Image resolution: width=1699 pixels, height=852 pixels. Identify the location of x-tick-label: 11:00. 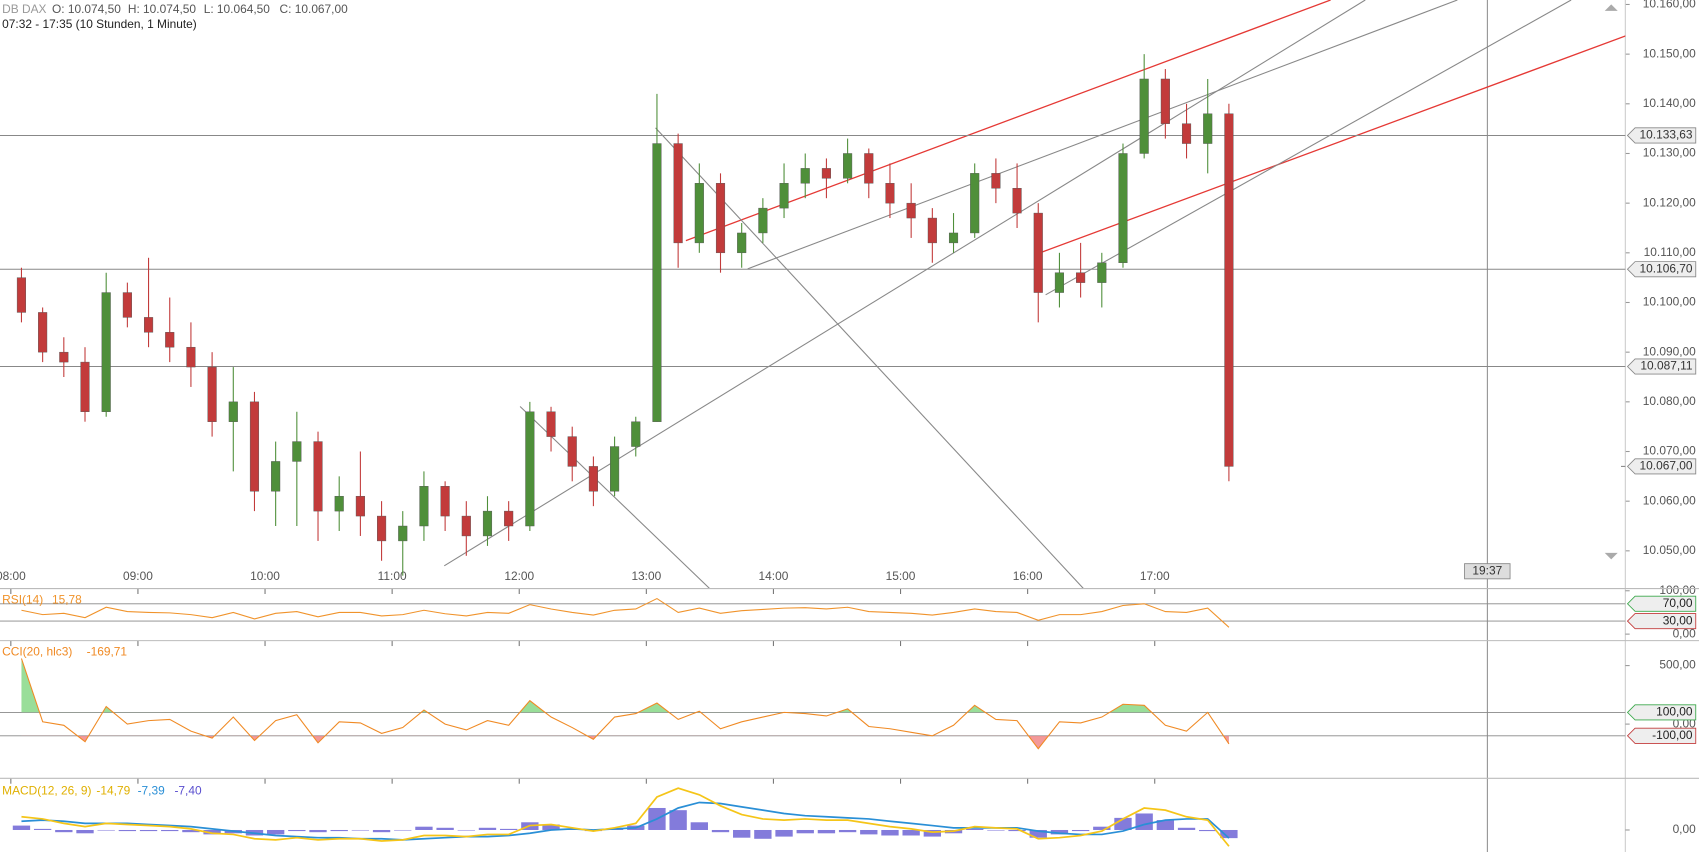
(392, 576).